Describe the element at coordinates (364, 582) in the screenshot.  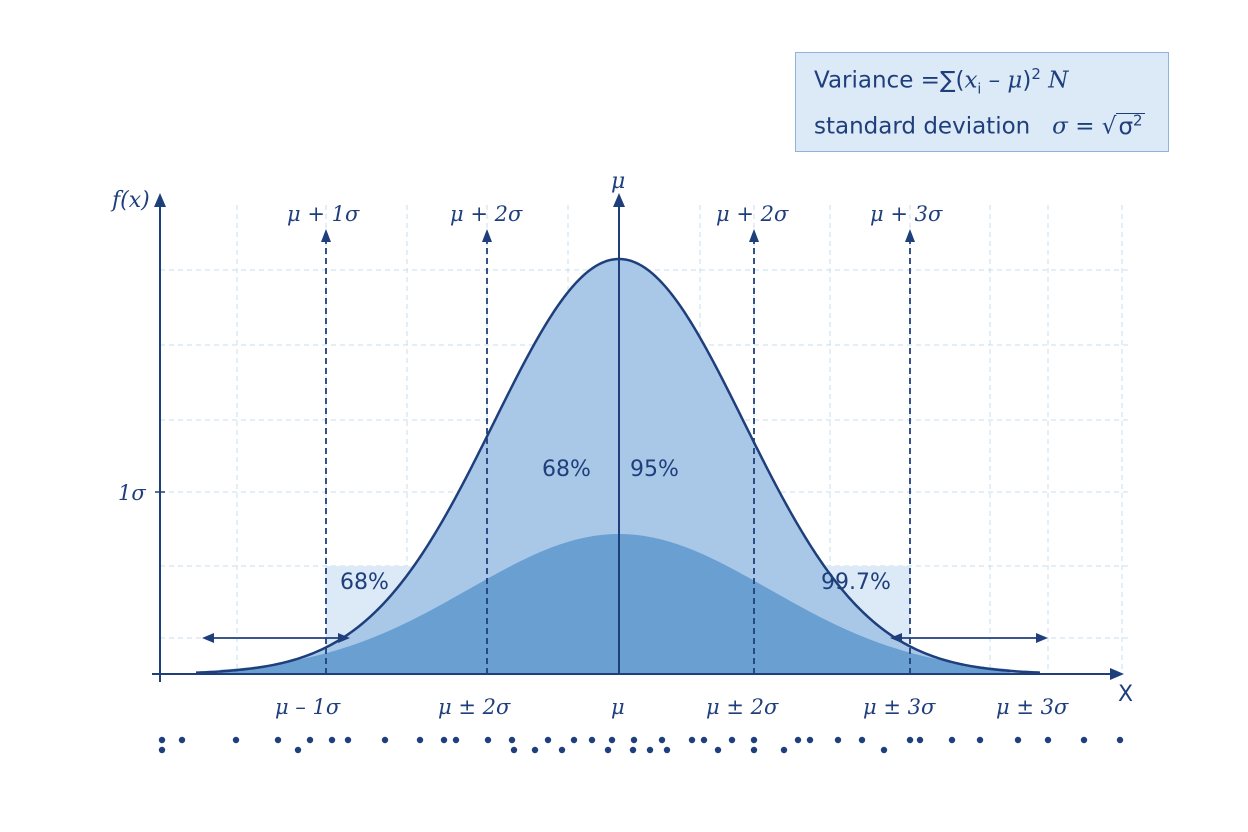
I see `band-left-percent: 68%` at that location.